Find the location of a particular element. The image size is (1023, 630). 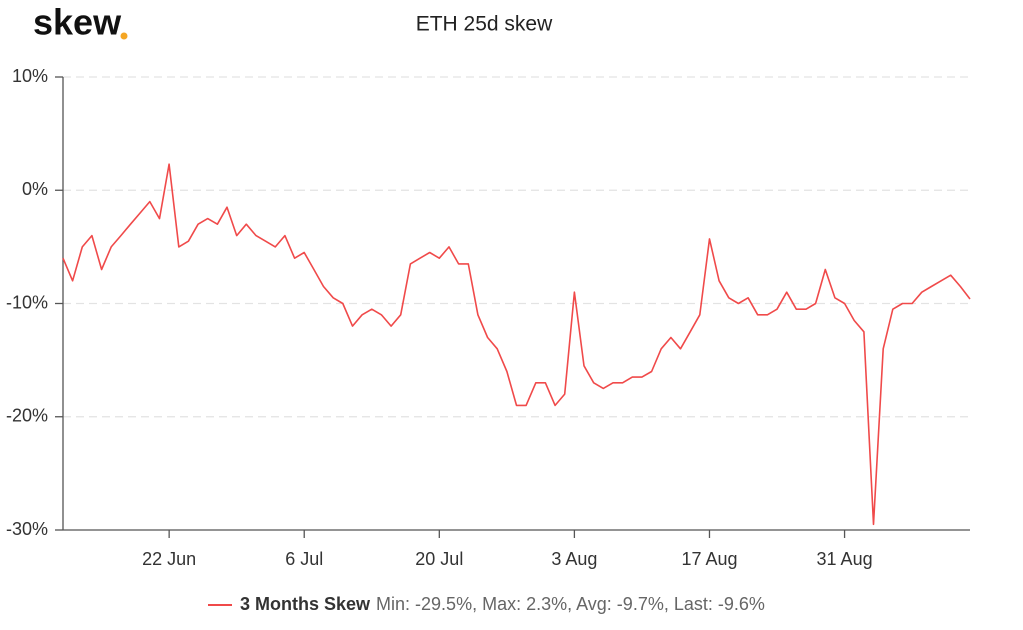

logo-dot is located at coordinates (124, 36).